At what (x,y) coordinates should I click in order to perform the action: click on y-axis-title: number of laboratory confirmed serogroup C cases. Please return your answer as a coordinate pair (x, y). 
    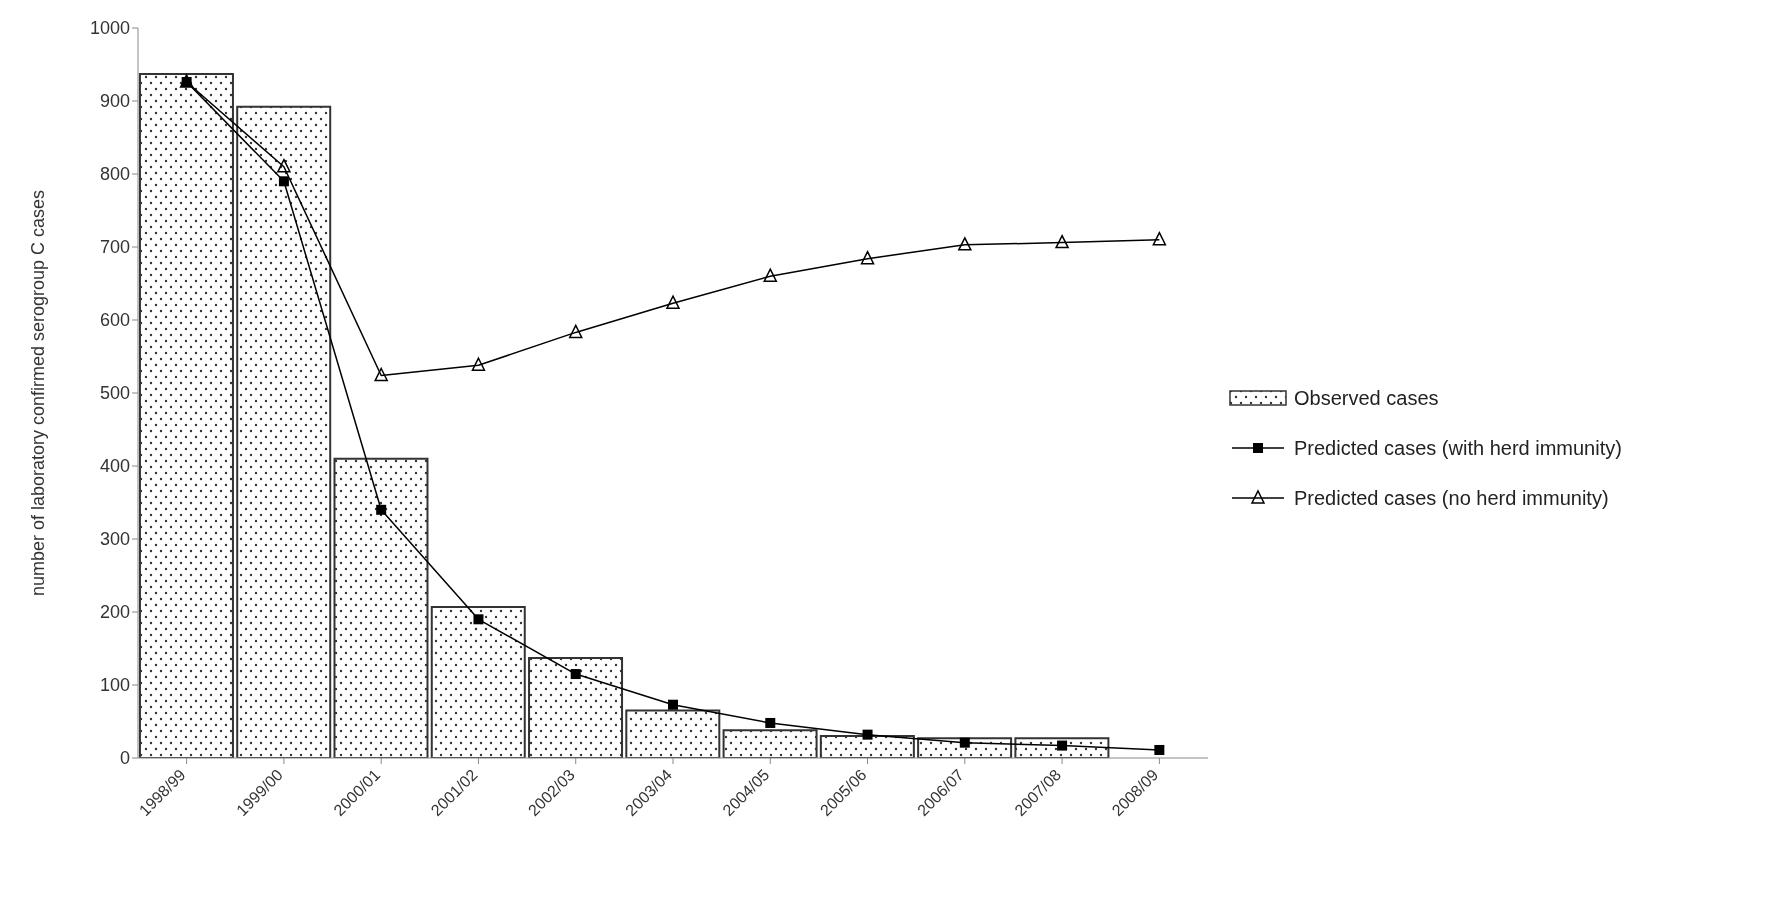
    Looking at the image, I should click on (38, 393).